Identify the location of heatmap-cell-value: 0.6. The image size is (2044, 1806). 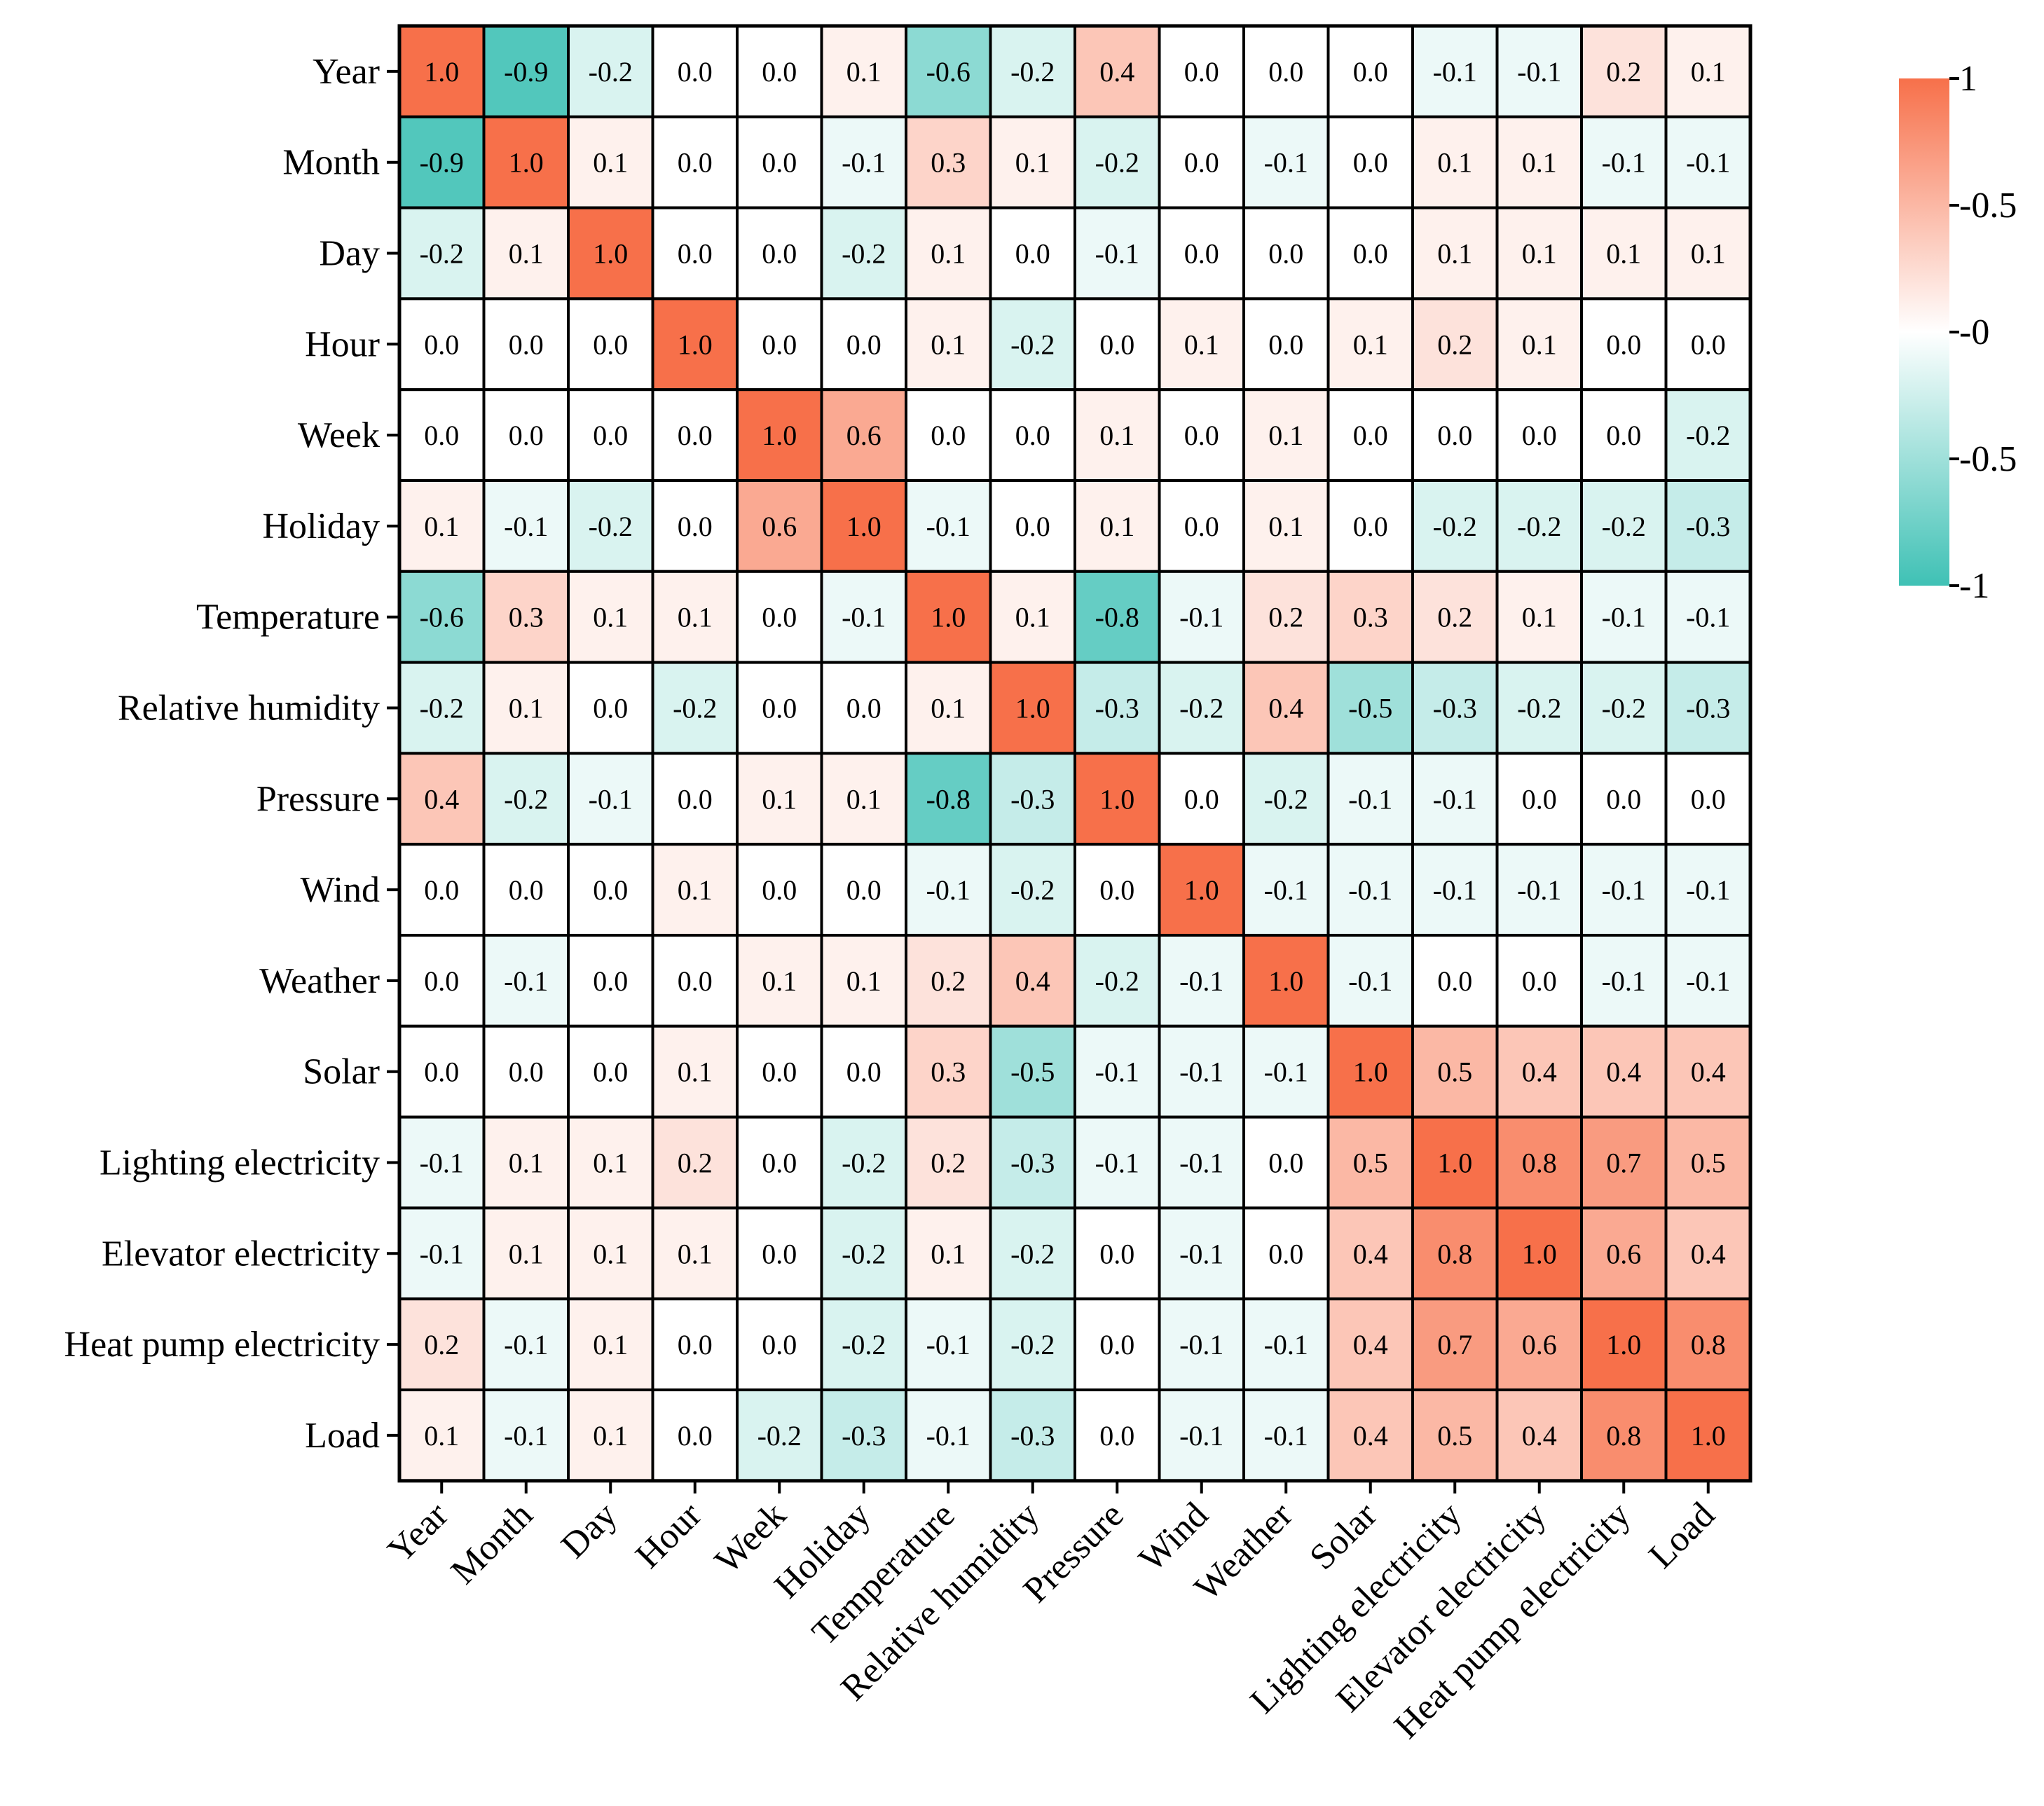
(1539, 1344).